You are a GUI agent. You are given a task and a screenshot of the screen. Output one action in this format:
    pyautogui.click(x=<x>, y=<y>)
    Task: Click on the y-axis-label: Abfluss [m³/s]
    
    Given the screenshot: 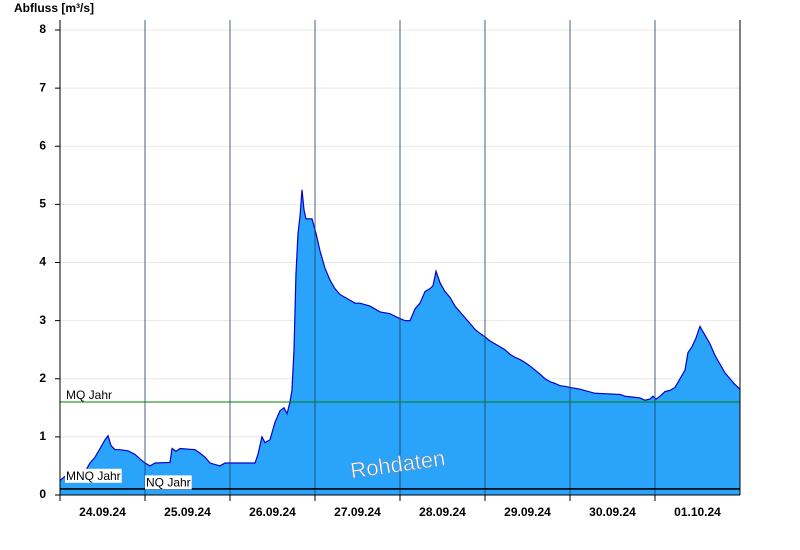 What is the action you would take?
    pyautogui.click(x=54, y=8)
    